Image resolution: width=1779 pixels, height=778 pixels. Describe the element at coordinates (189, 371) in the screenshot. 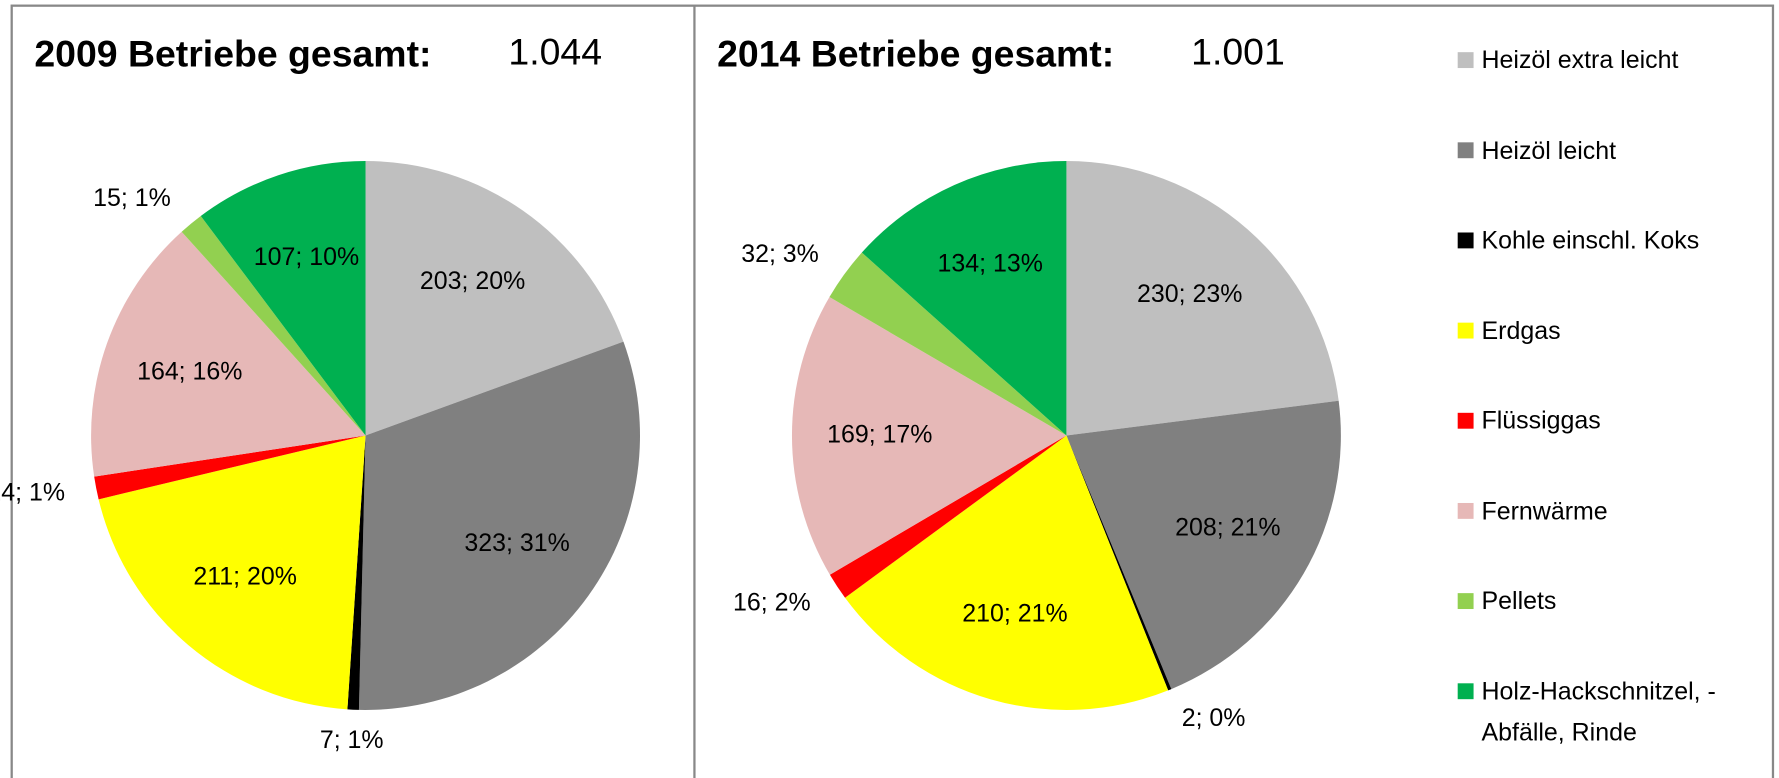

I see `data-label: 164; 16%` at that location.